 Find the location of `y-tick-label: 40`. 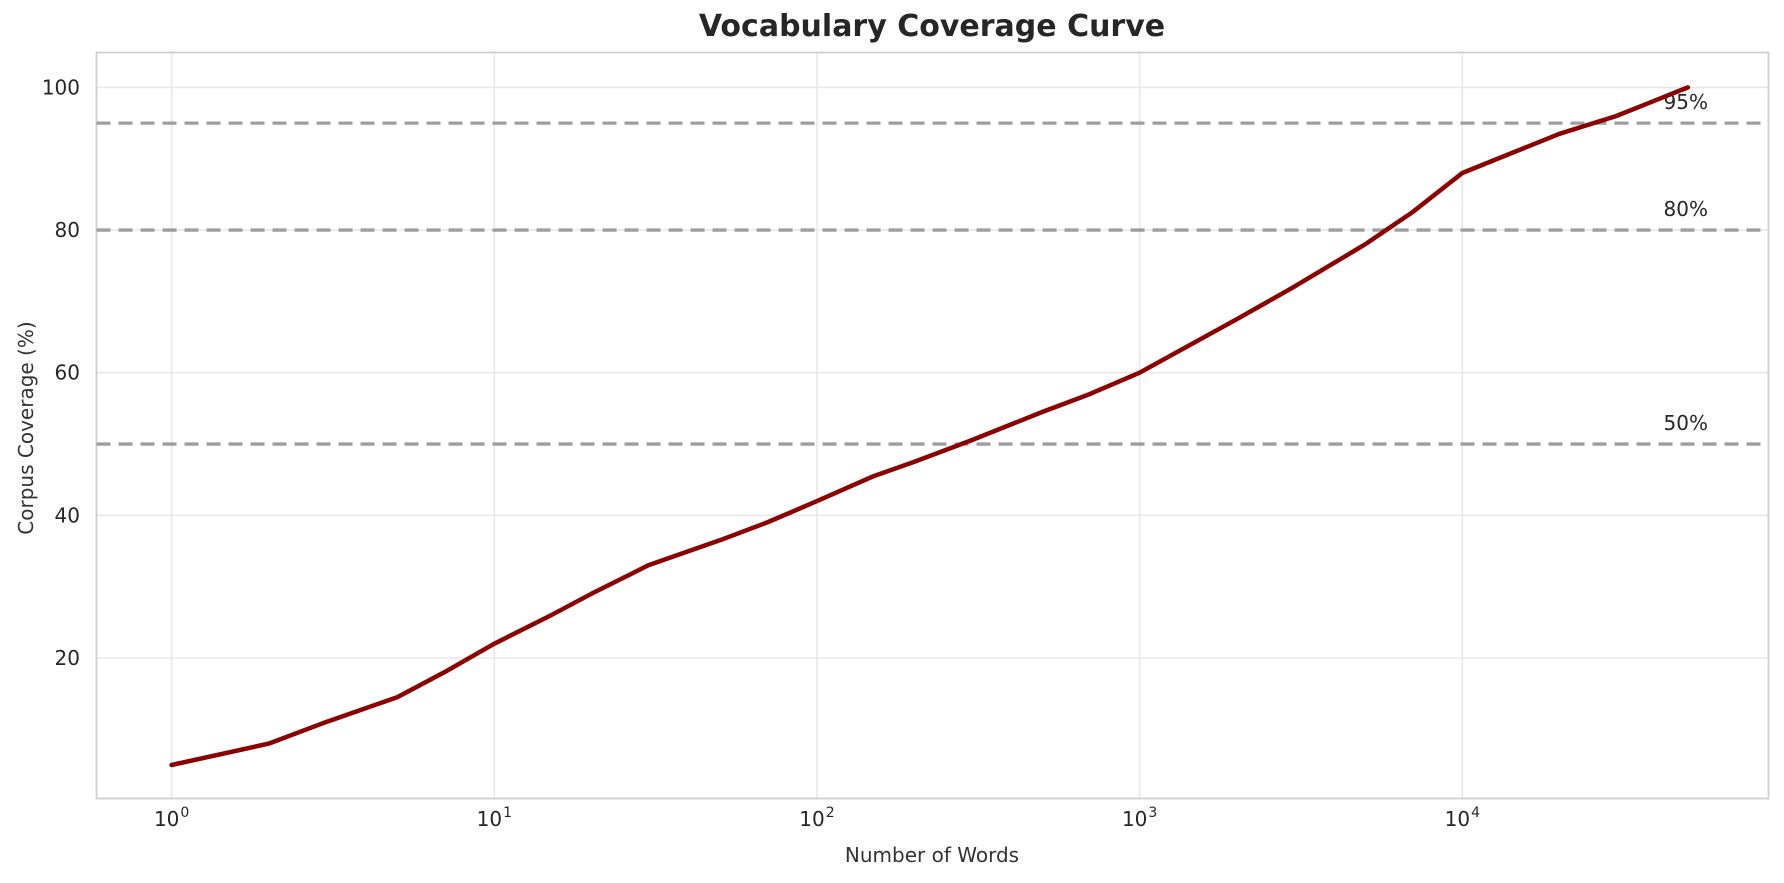

y-tick-label: 40 is located at coordinates (67, 515).